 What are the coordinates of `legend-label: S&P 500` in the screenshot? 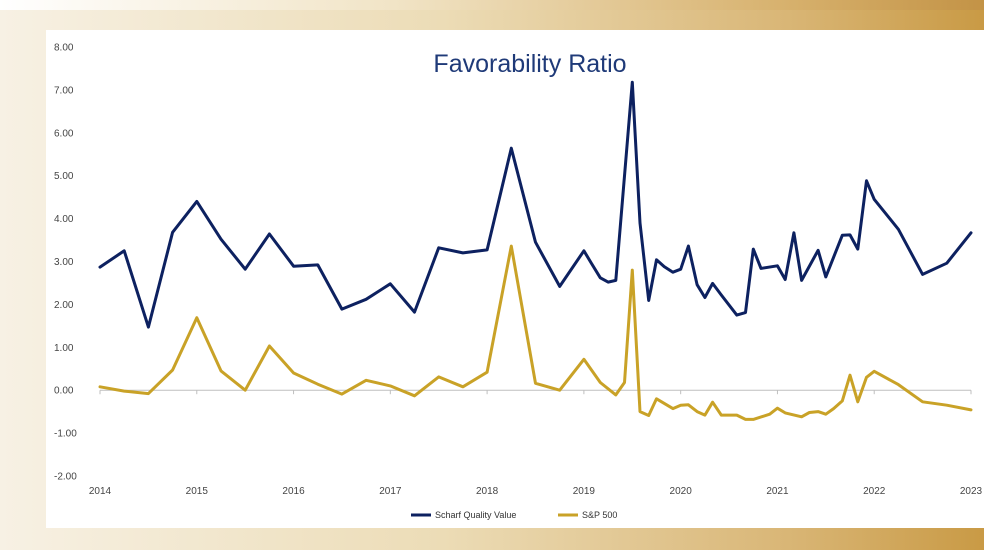 It's located at (599, 515).